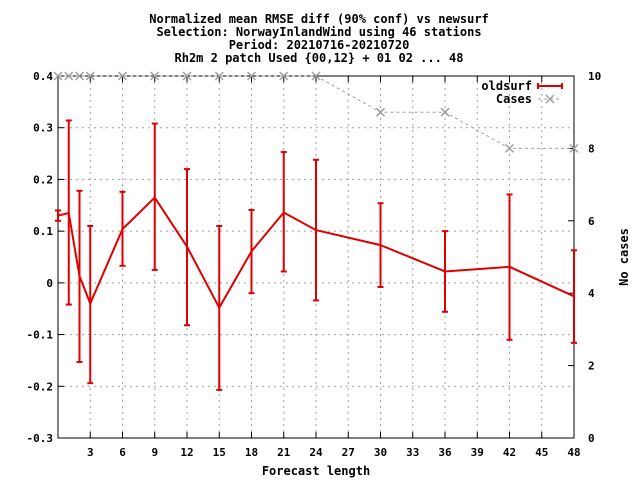  I want to click on y-tick-label: 0.2, so click(43, 179).